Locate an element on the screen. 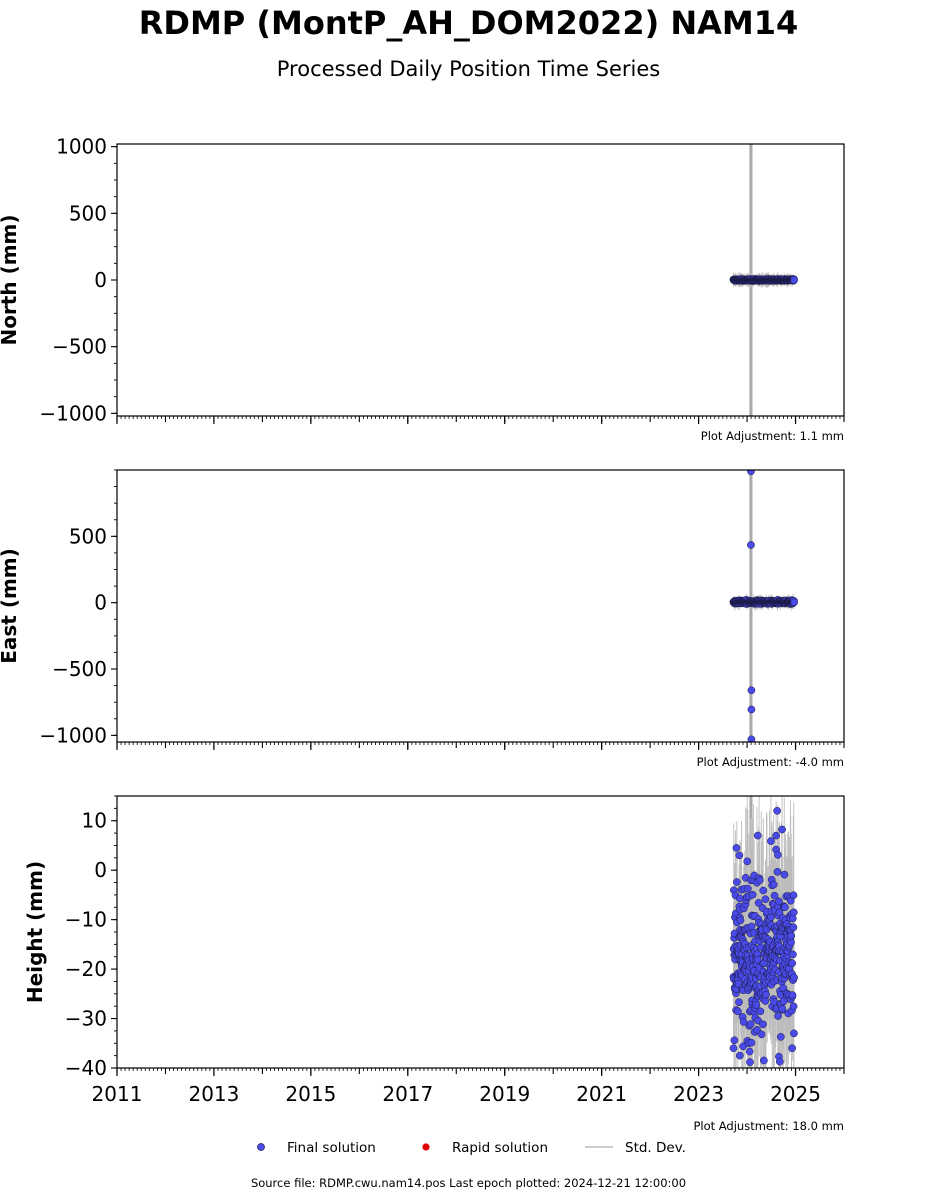 The height and width of the screenshot is (1200, 937). plot-adjustment-label: Plot Adjustment: -4.0 mm is located at coordinates (770, 762).